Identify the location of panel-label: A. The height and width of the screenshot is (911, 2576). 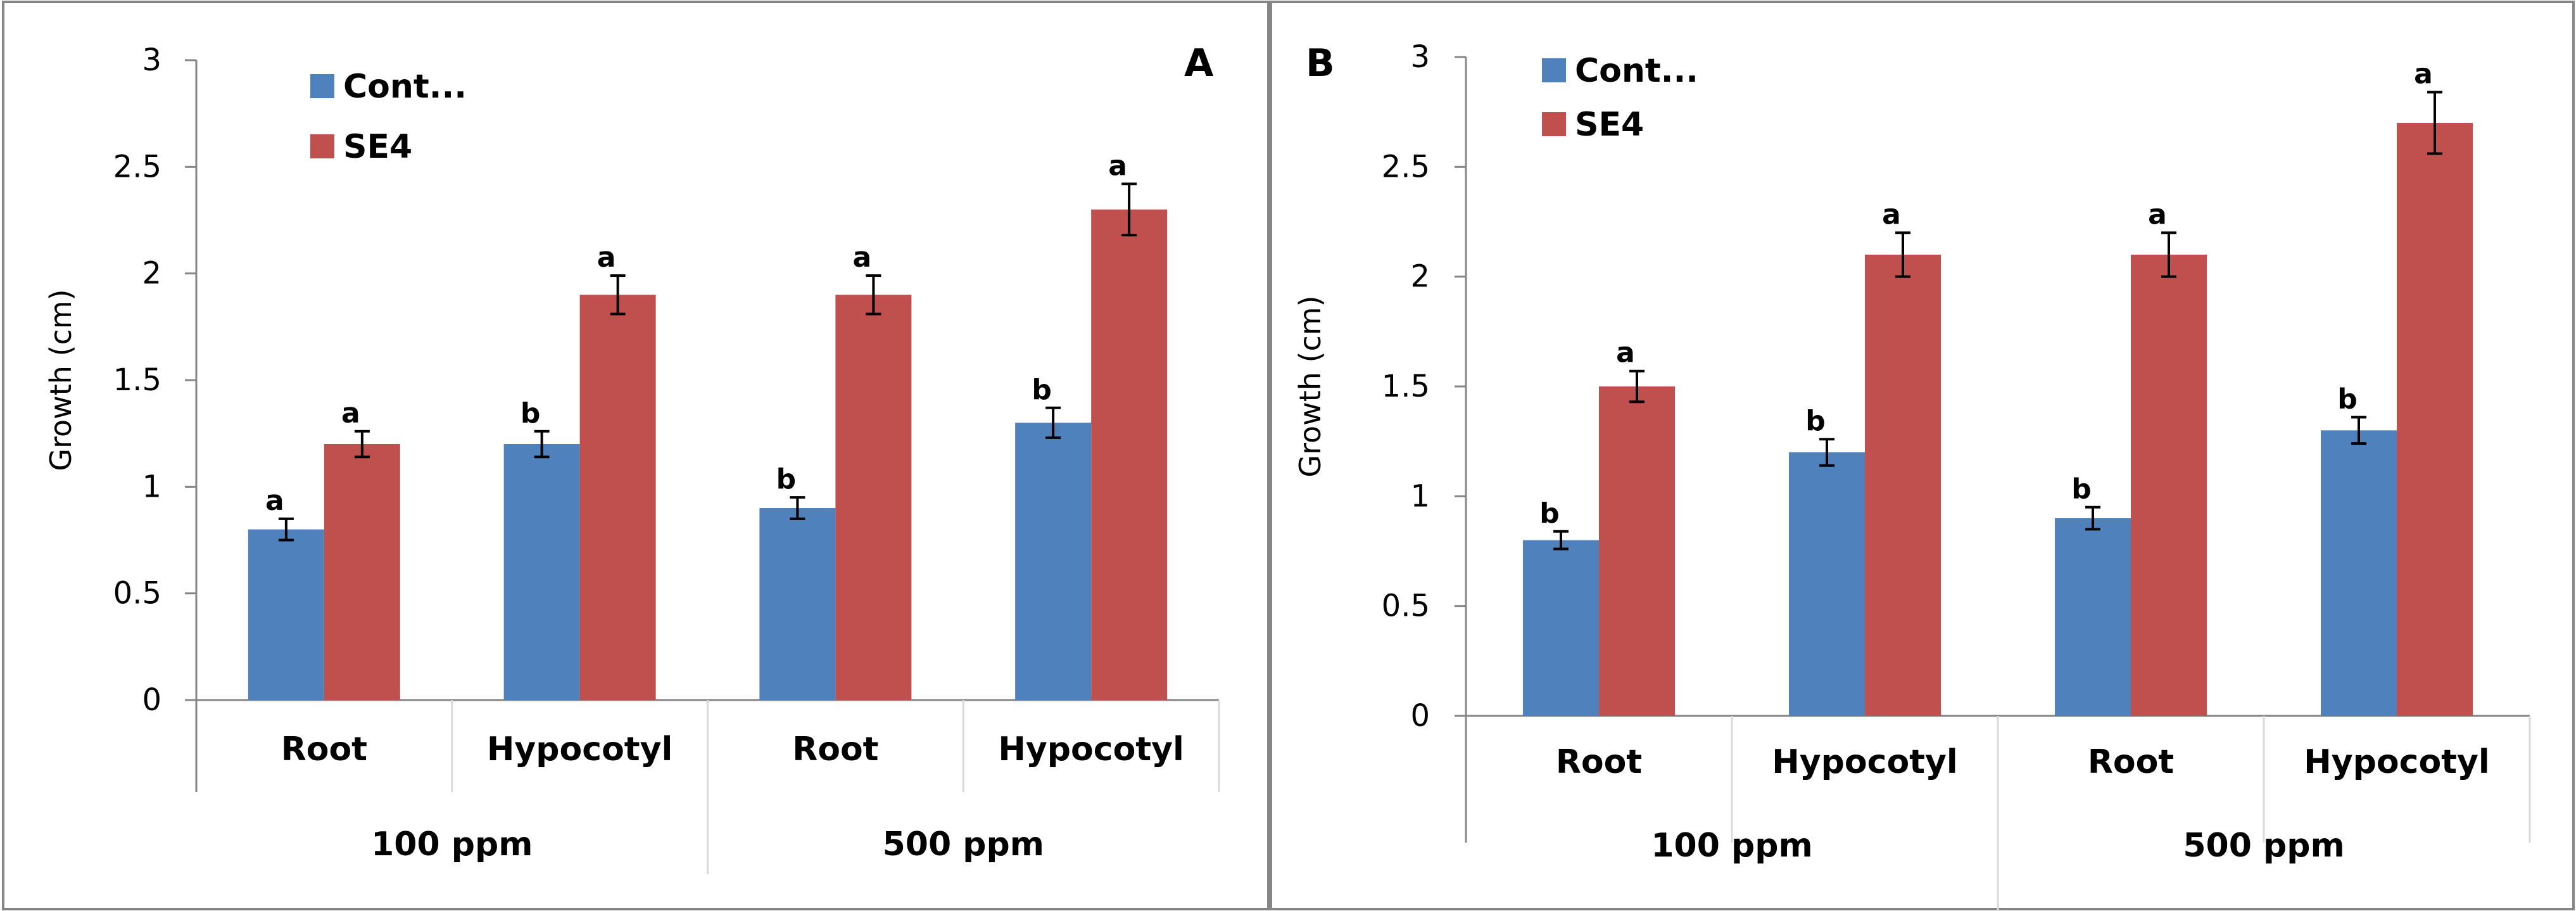
(1199, 64).